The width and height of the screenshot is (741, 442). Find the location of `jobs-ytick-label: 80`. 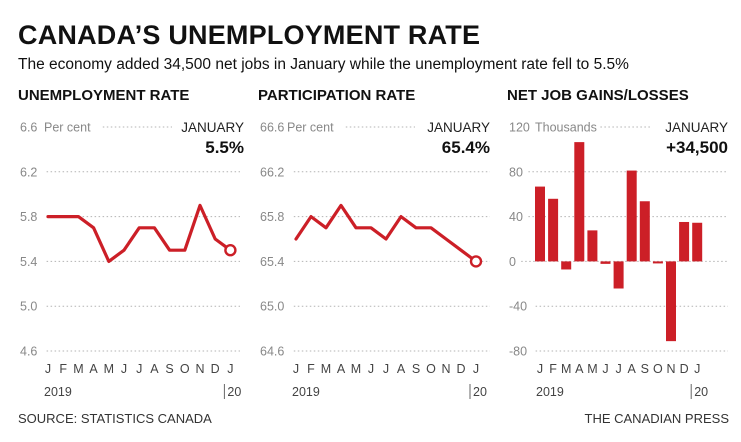

jobs-ytick-label: 80 is located at coordinates (516, 172).